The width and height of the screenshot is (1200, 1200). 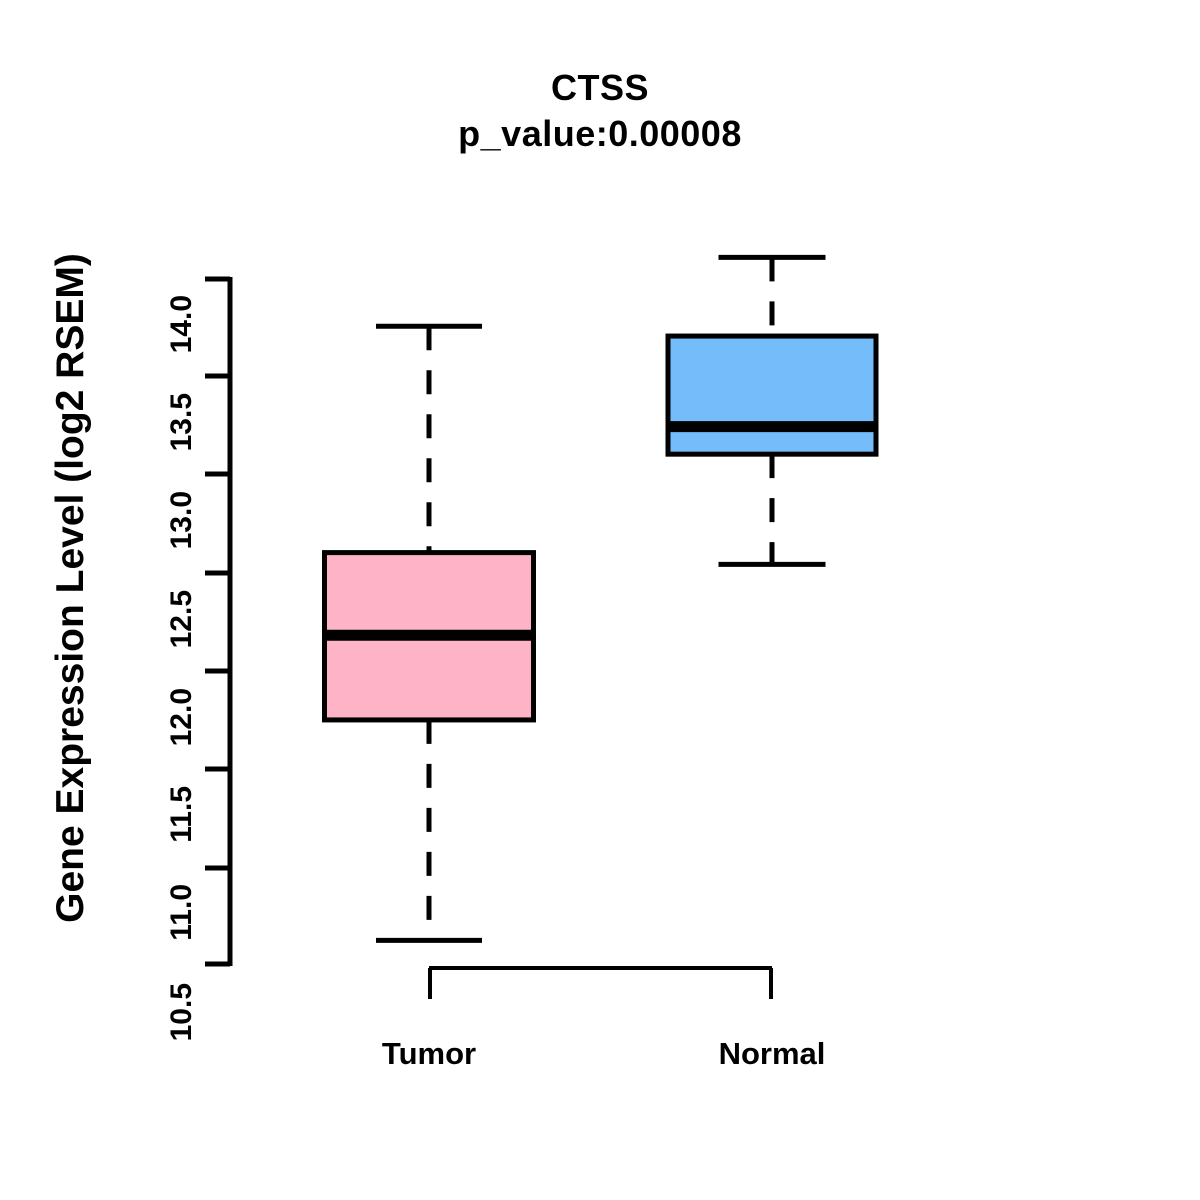 What do you see at coordinates (600, 982) in the screenshot?
I see `x-axis-bracket` at bounding box center [600, 982].